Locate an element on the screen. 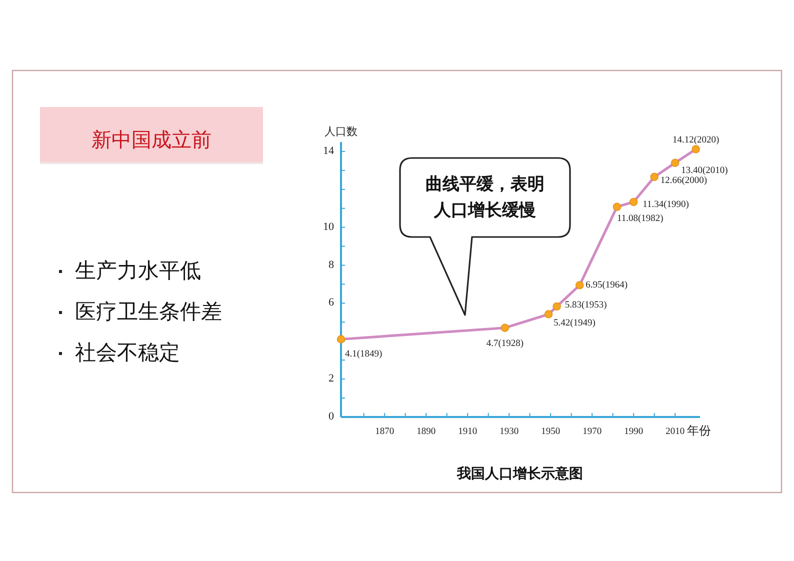 Image resolution: width=794 pixels, height=561 pixels. y-tick-label: 14 is located at coordinates (328, 151).